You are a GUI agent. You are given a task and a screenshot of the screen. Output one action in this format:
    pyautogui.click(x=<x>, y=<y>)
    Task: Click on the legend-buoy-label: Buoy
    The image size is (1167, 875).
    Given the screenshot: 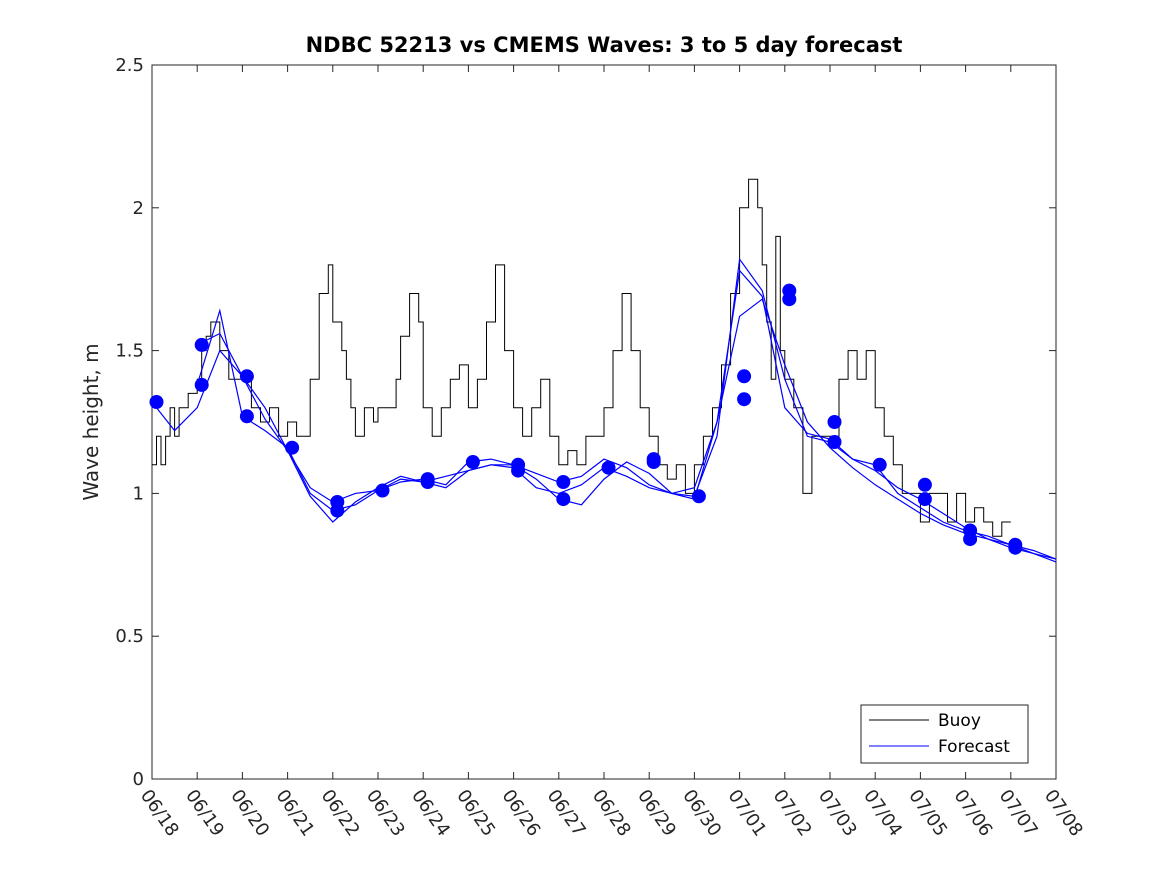 What is the action you would take?
    pyautogui.click(x=959, y=721)
    